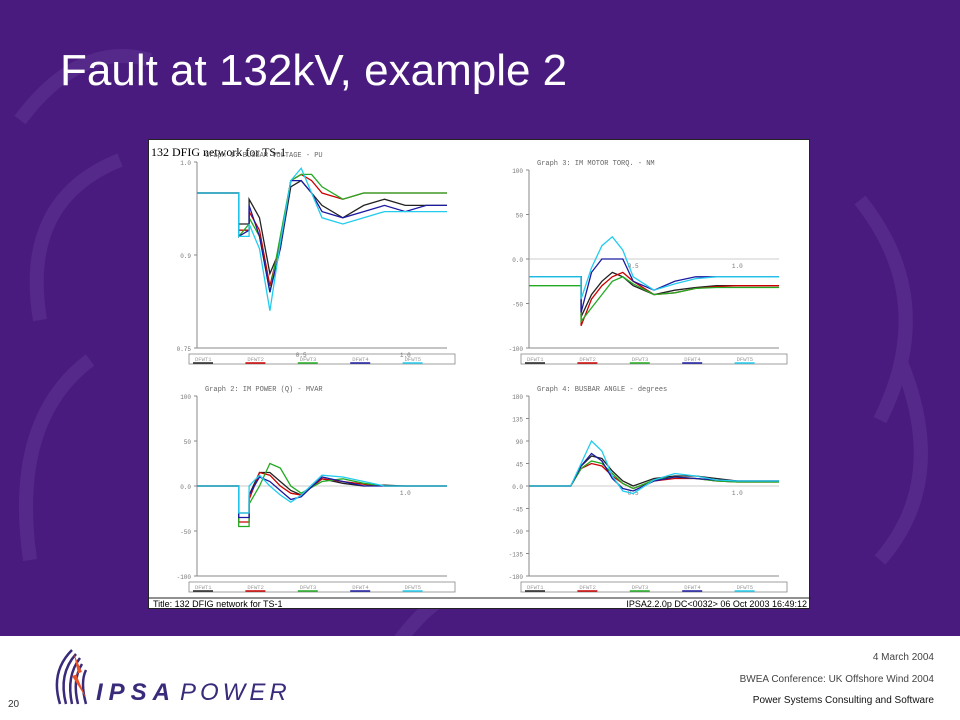  I want to click on figure-footer-title: Title: 132 DFIG network for TS-1, so click(218, 604).